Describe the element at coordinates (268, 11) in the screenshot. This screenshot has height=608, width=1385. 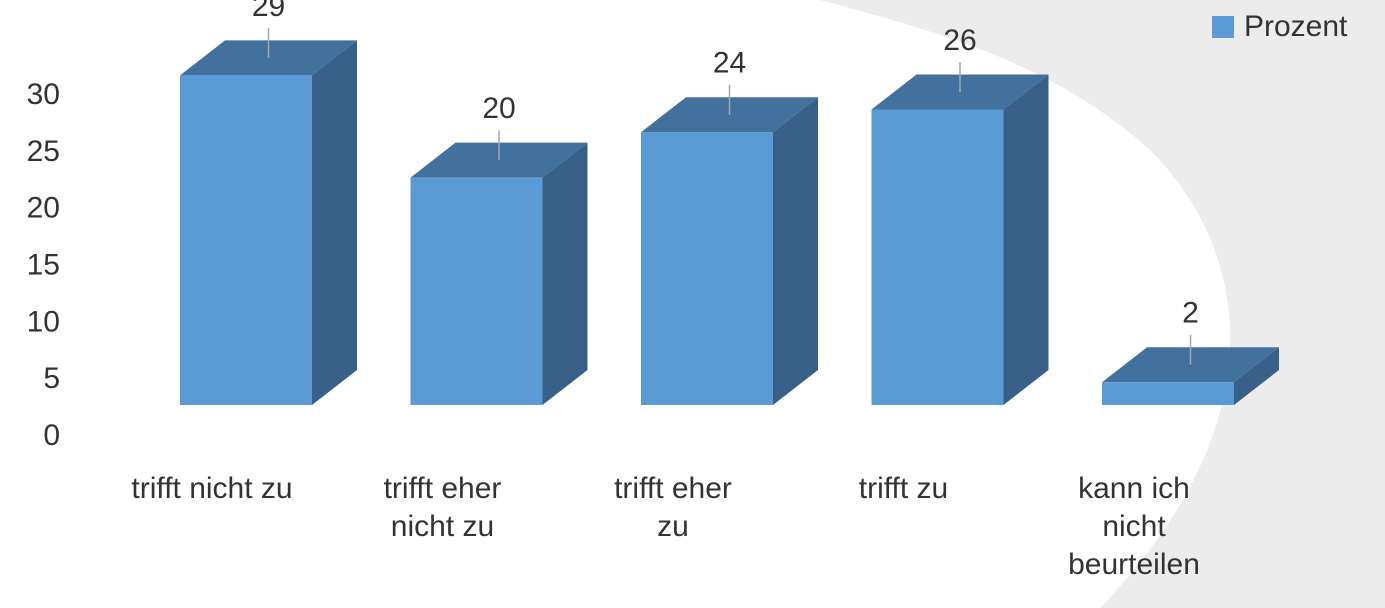
I see `value-label: 29` at that location.